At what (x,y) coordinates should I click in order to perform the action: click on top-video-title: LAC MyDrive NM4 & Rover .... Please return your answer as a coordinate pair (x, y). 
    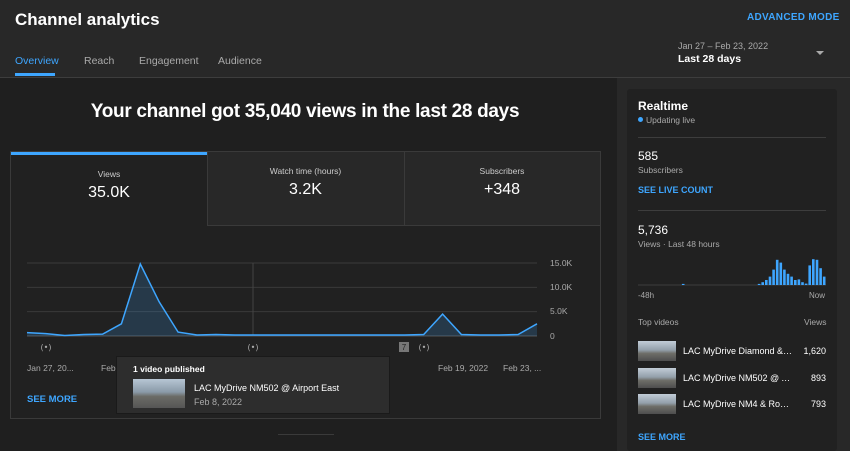
    Looking at the image, I should click on (738, 404).